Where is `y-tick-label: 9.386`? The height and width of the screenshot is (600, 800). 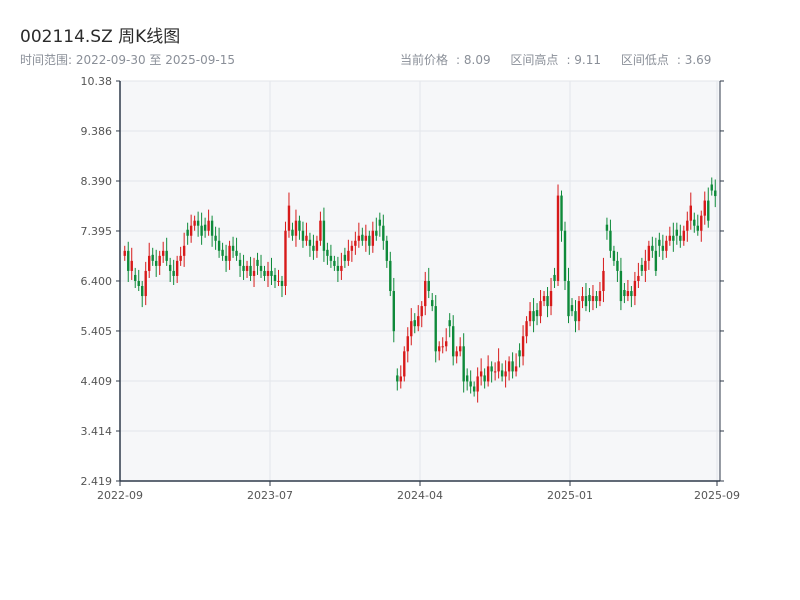 y-tick-label: 9.386 is located at coordinates (97, 131).